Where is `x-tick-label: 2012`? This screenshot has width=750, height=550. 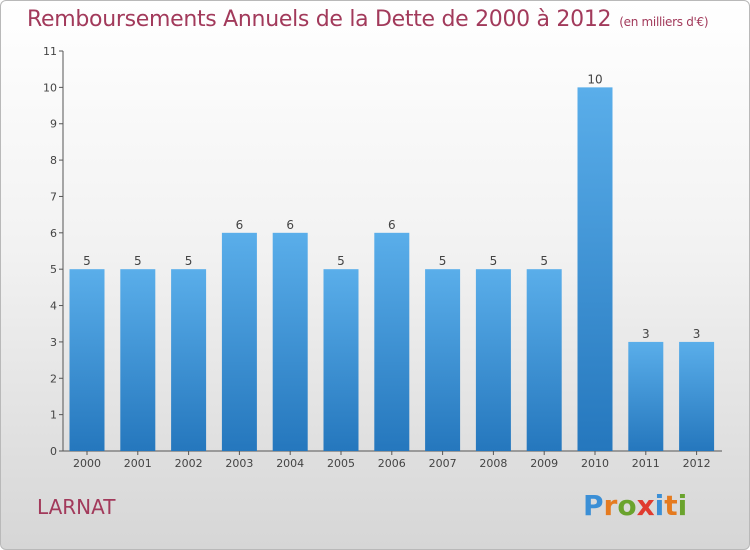
x-tick-label: 2012 is located at coordinates (697, 463).